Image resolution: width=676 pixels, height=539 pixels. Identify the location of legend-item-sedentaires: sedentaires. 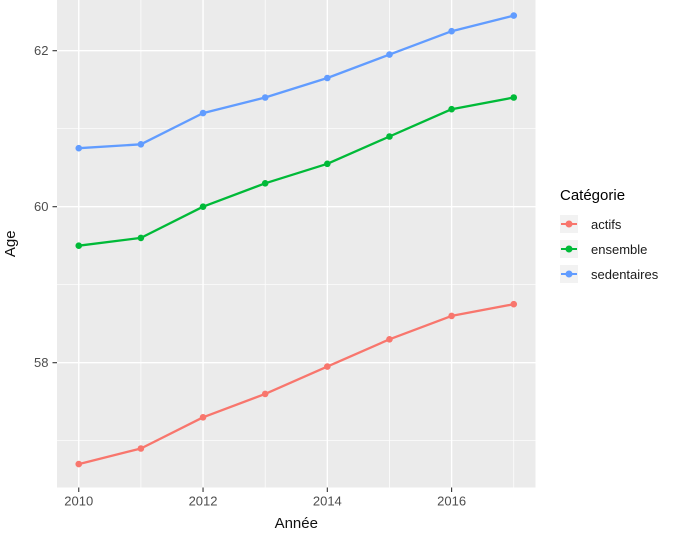
(609, 274).